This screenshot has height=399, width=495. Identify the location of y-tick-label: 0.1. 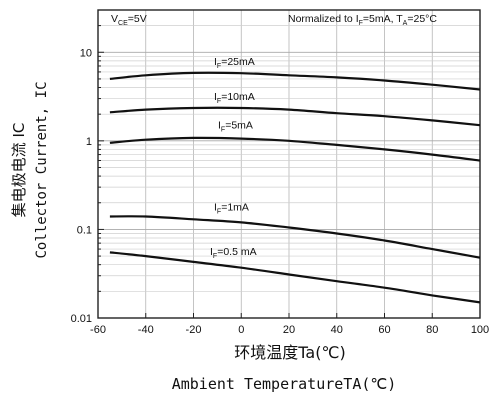
(84, 230).